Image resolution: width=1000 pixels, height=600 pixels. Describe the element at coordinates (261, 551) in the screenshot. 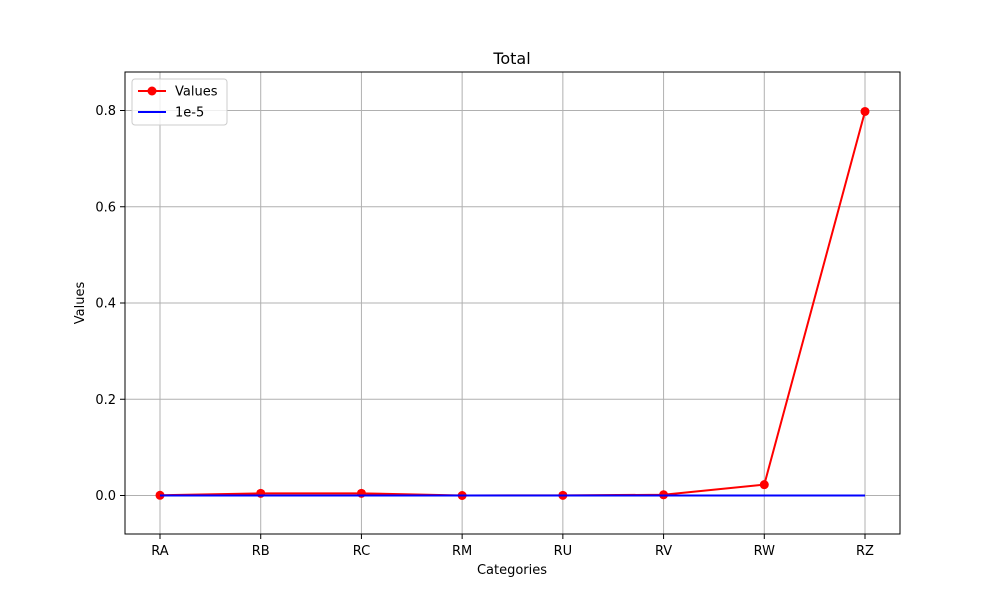

I see `x-tick-label: RB` at that location.